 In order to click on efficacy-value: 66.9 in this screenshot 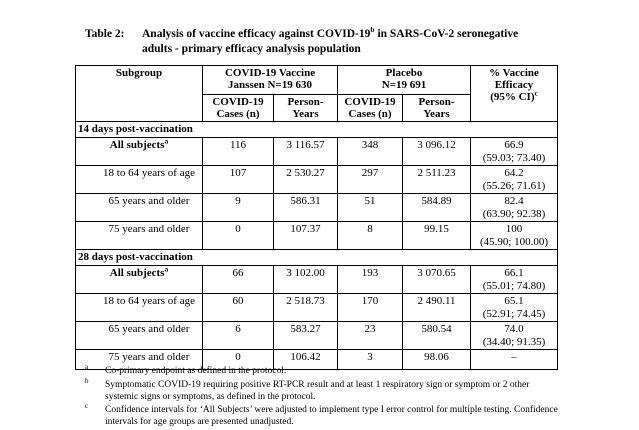, I will do `click(514, 145)`.